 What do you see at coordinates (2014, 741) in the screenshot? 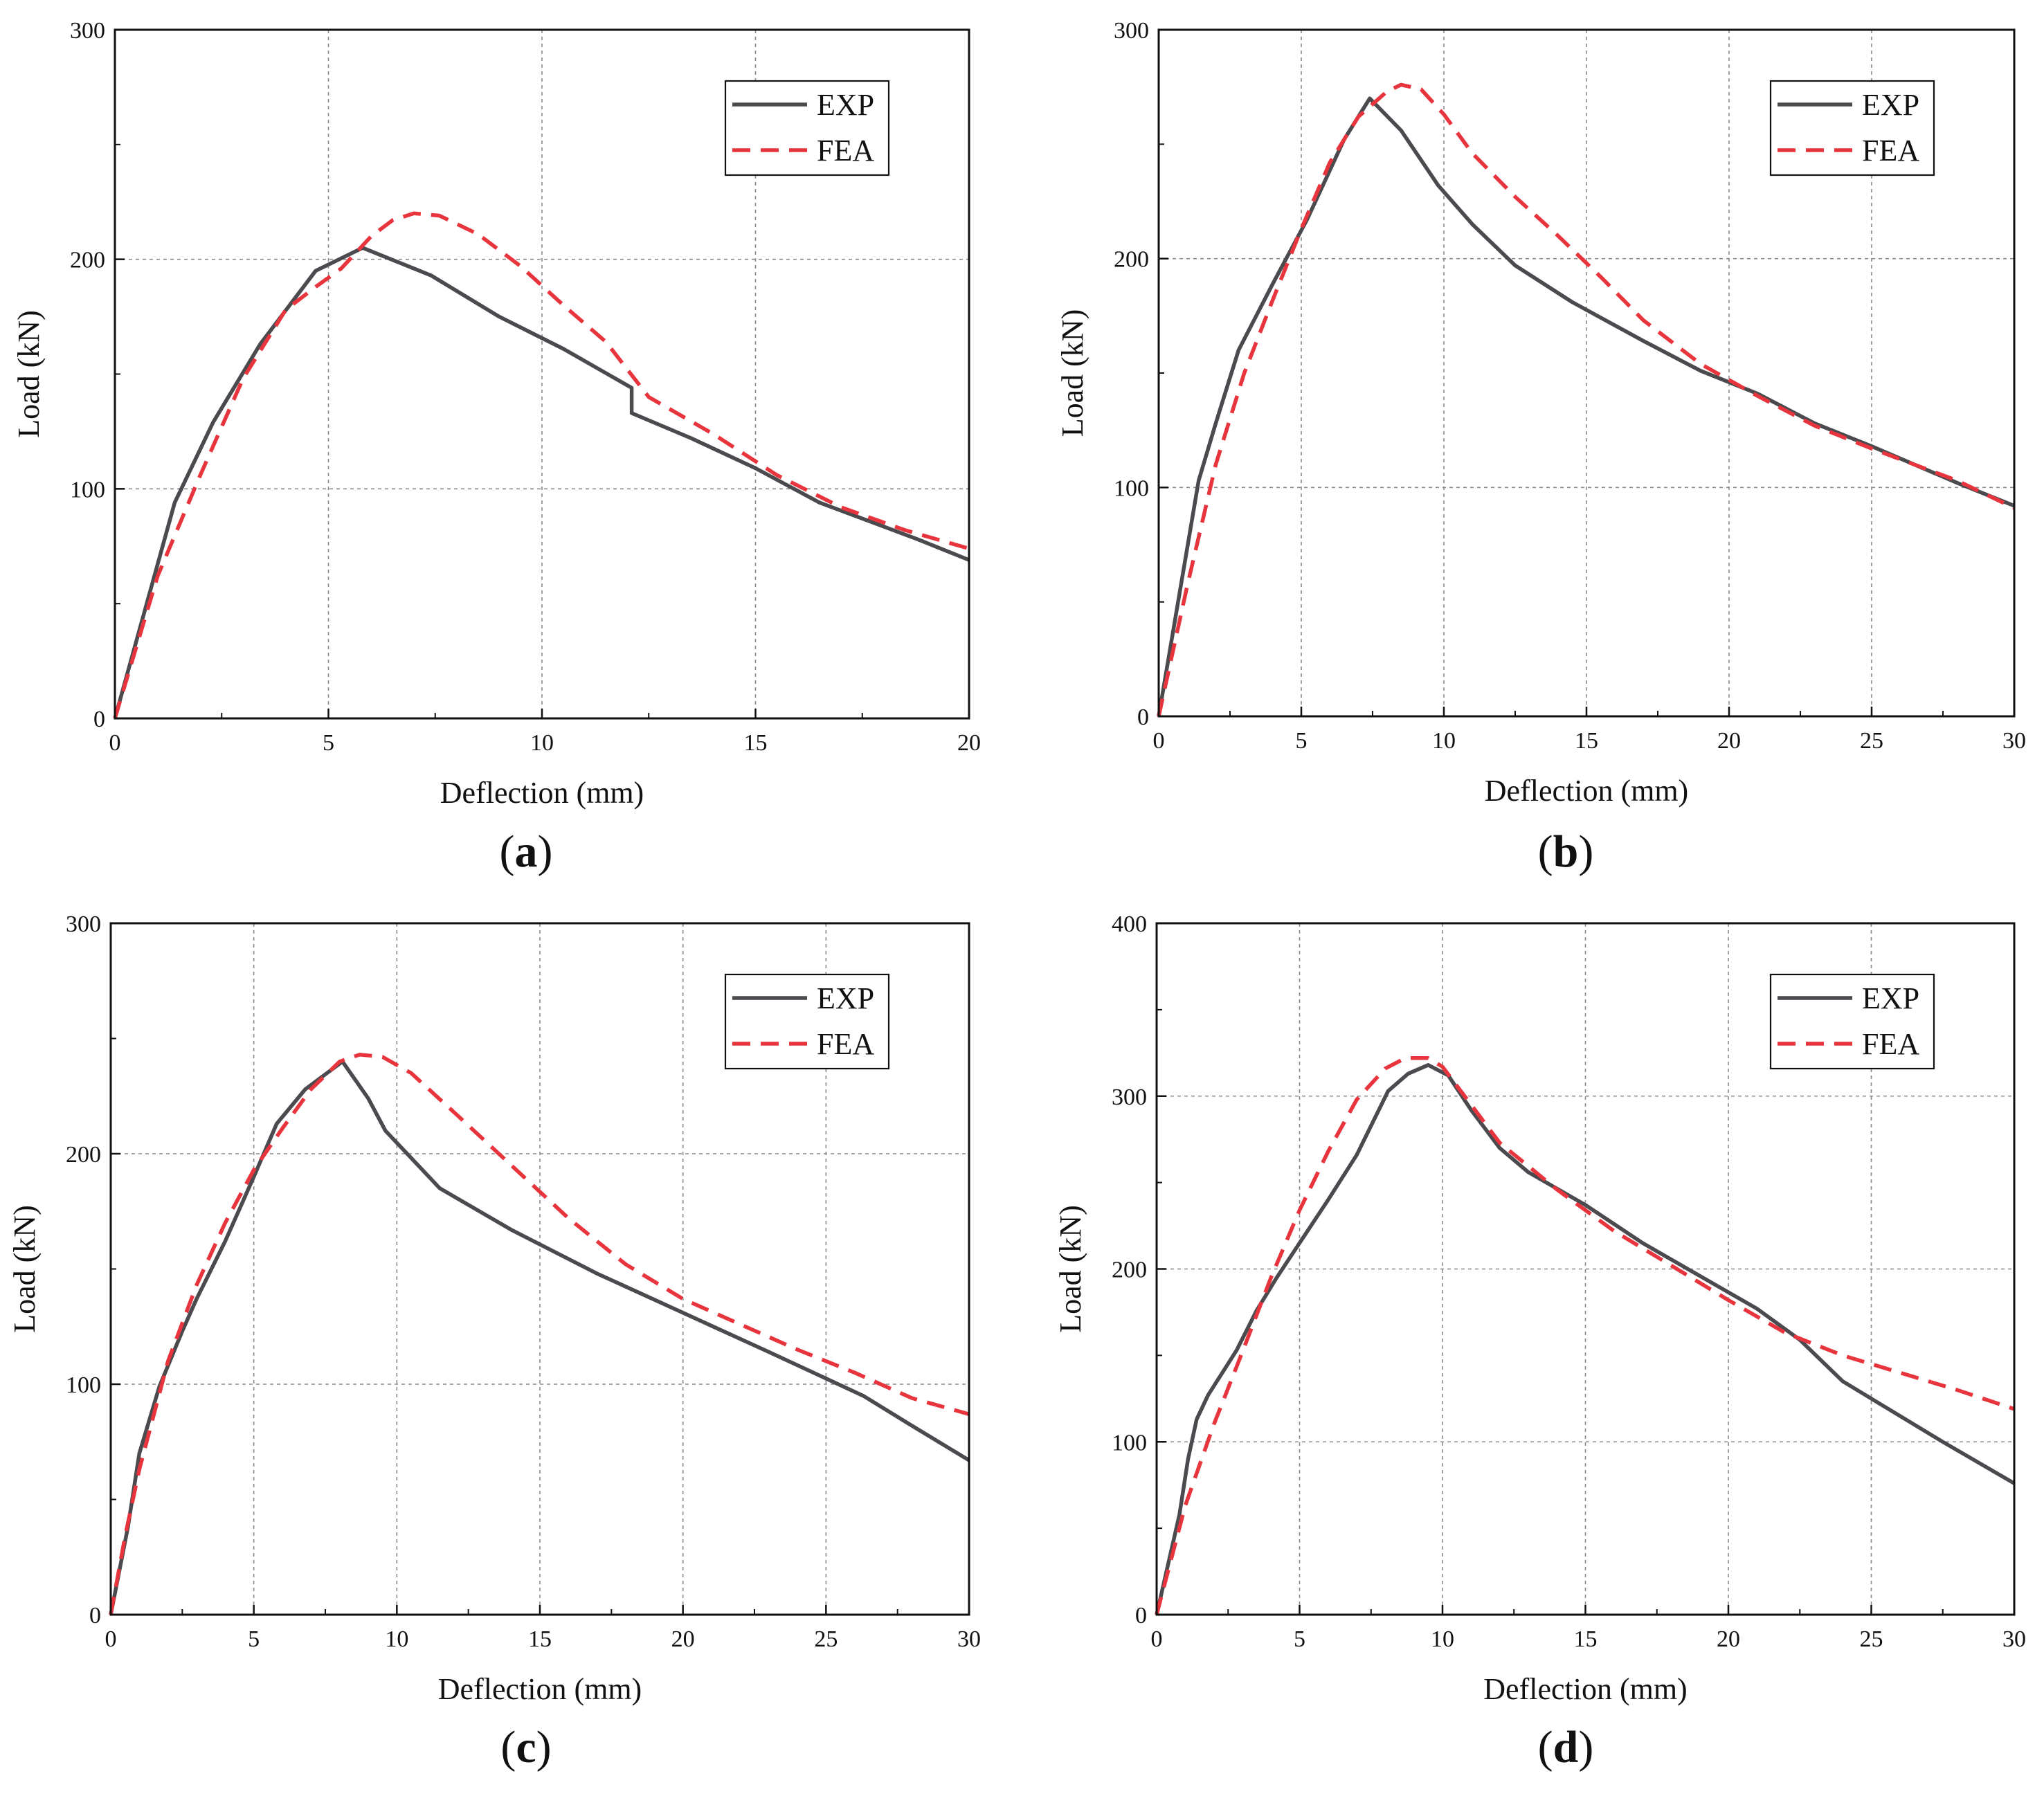
I see `panel-b-xtick-label: 30` at bounding box center [2014, 741].